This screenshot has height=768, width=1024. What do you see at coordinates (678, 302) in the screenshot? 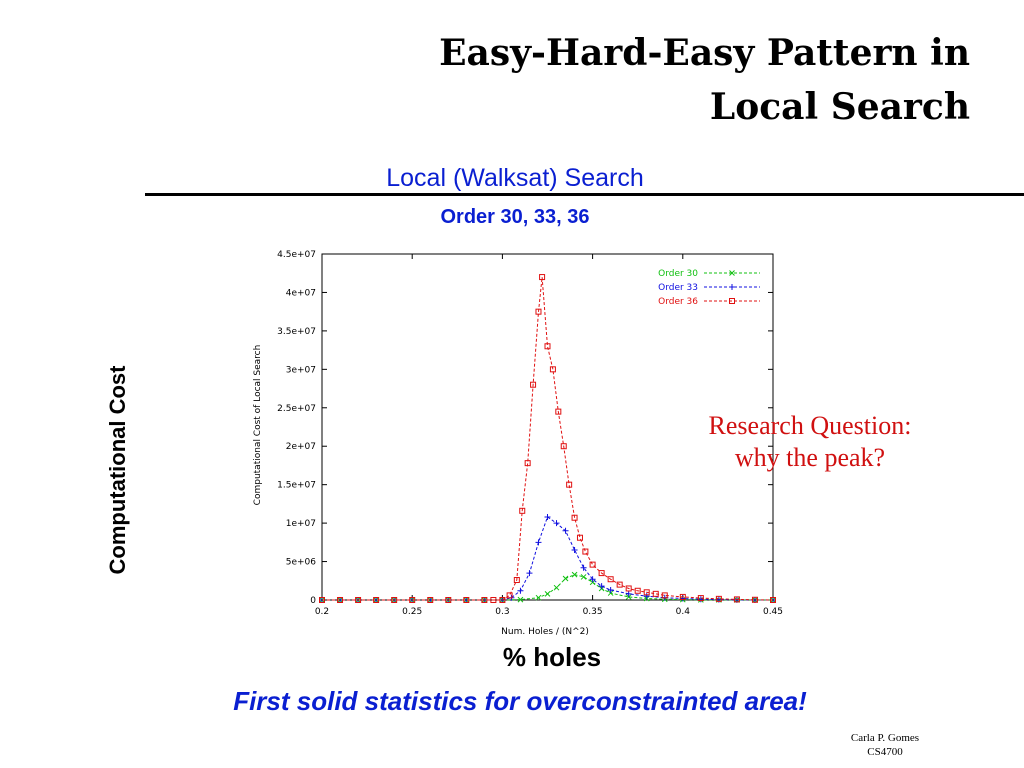
I see `legend-label: Order 36` at bounding box center [678, 302].